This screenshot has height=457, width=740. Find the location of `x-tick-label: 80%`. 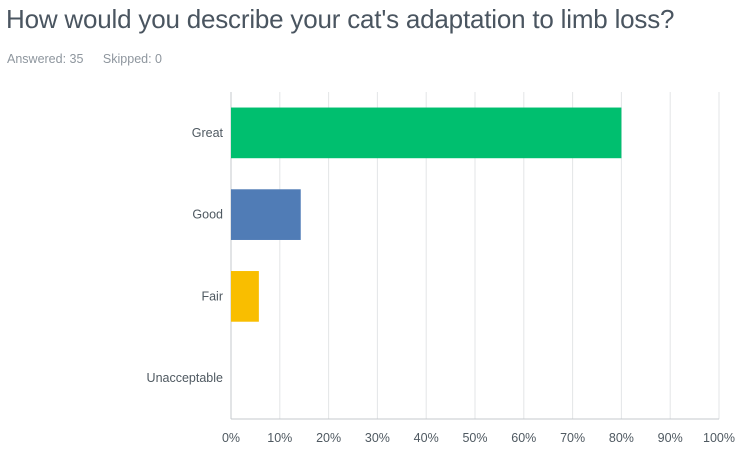

x-tick-label: 80% is located at coordinates (621, 438).